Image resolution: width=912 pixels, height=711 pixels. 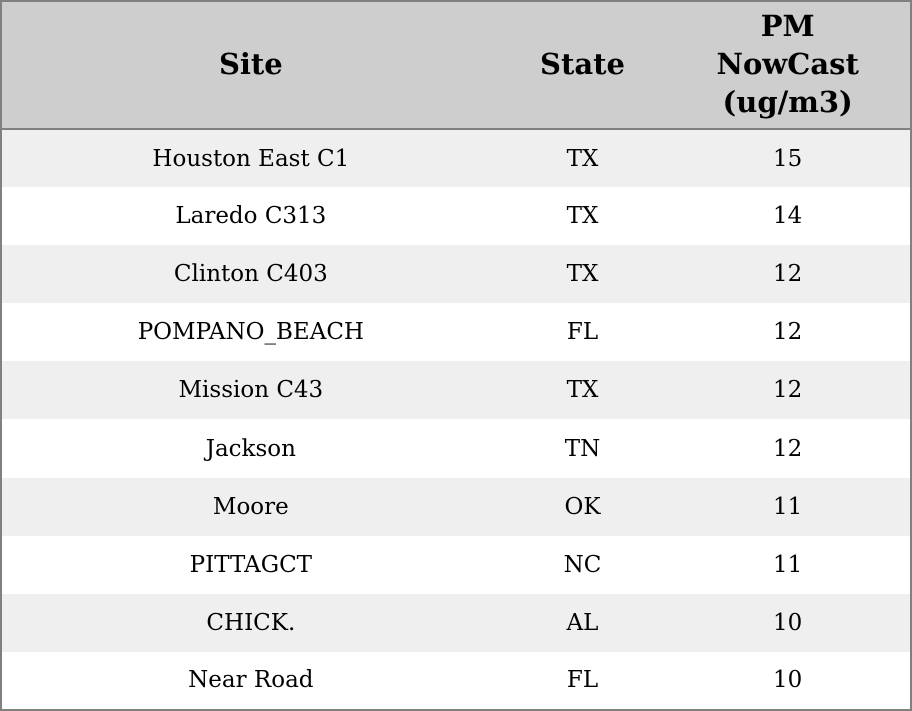 What do you see at coordinates (582, 506) in the screenshot?
I see `cell-state: OK` at bounding box center [582, 506].